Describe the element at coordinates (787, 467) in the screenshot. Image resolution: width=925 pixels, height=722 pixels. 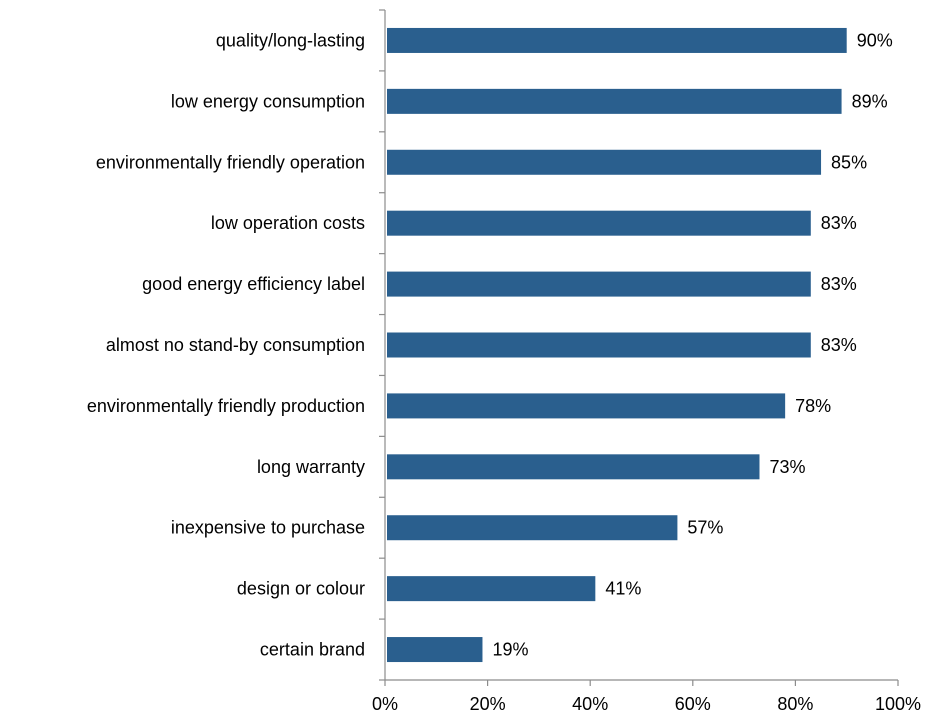
I see `value-label: 73%` at that location.